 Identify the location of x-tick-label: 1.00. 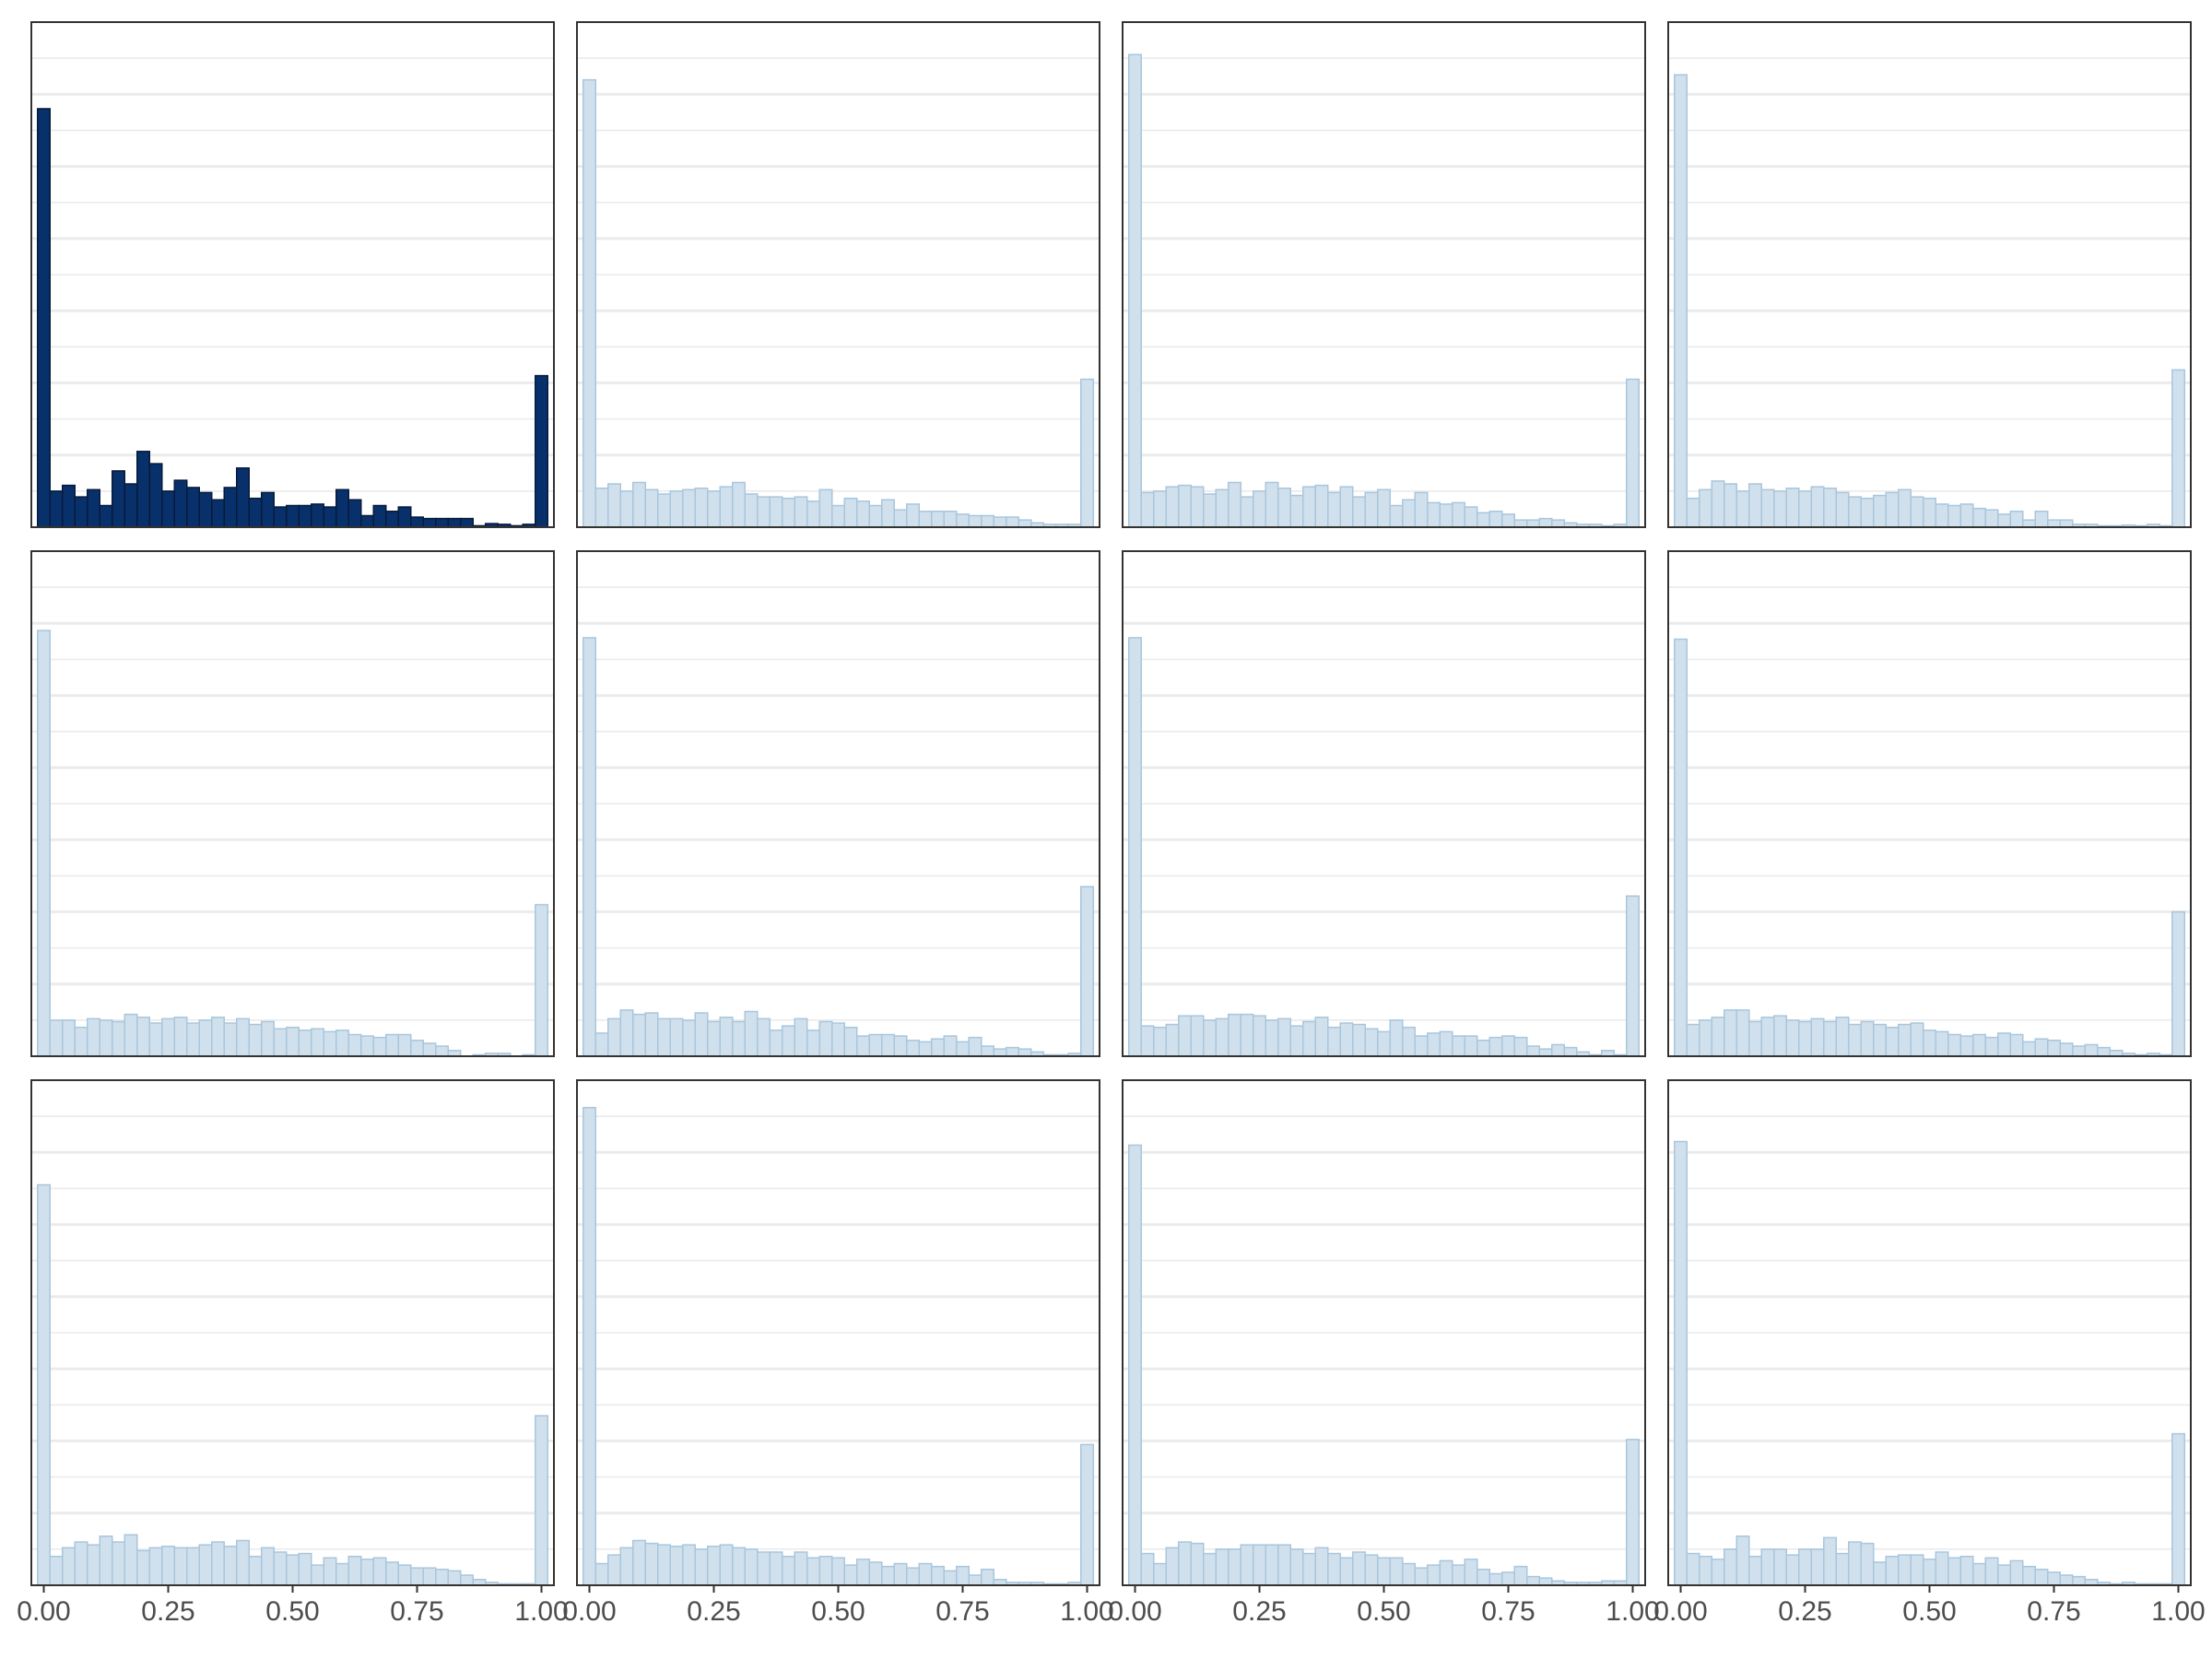
(2178, 1611).